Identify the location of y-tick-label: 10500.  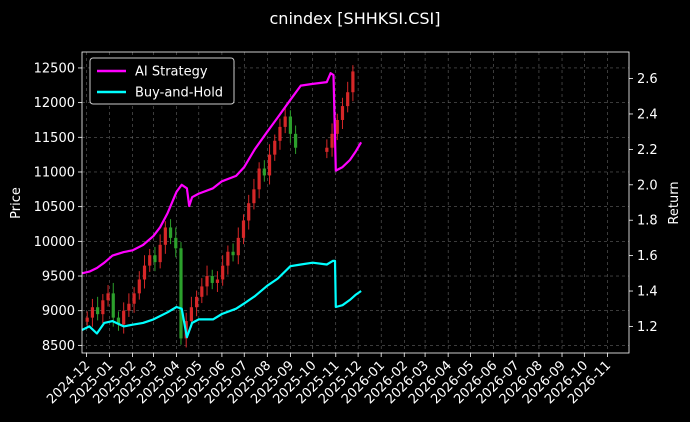
(54, 207).